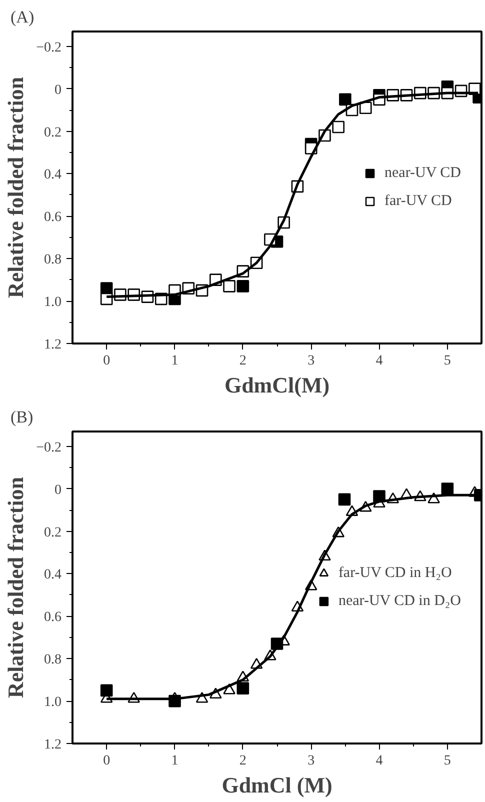 Image resolution: width=485 pixels, height=802 pixels. What do you see at coordinates (422, 173) in the screenshot?
I see `legend-label: near-UV CD` at bounding box center [422, 173].